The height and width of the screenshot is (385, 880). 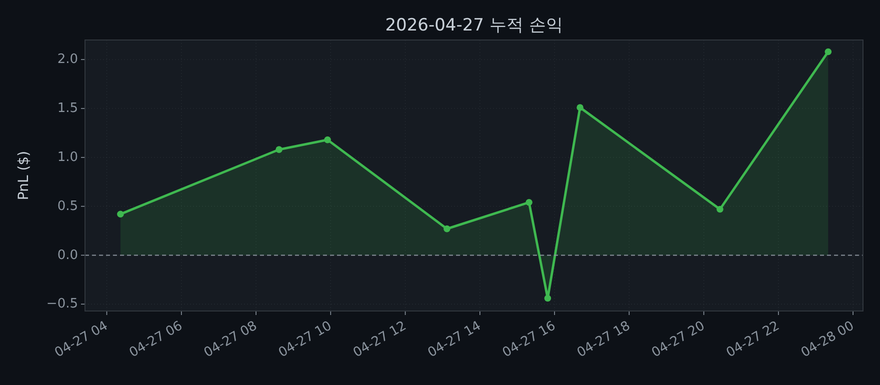 What do you see at coordinates (67, 255) in the screenshot?
I see `y-tick-label: 0.0` at bounding box center [67, 255].